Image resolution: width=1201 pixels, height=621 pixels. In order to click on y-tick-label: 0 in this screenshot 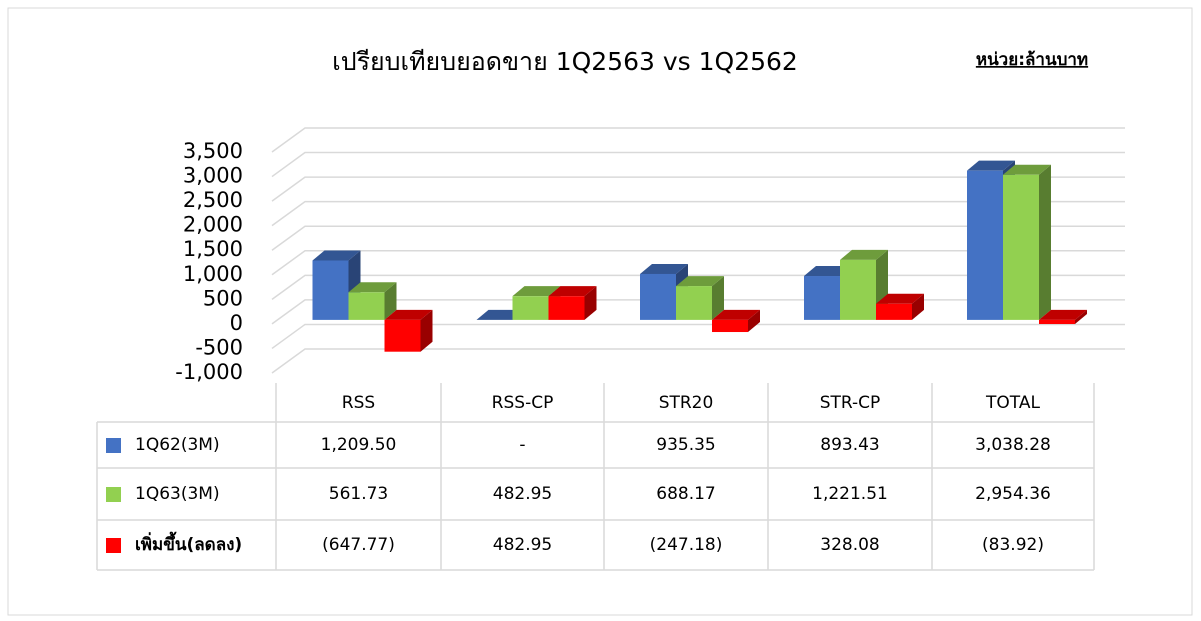, I will do `click(236, 323)`.